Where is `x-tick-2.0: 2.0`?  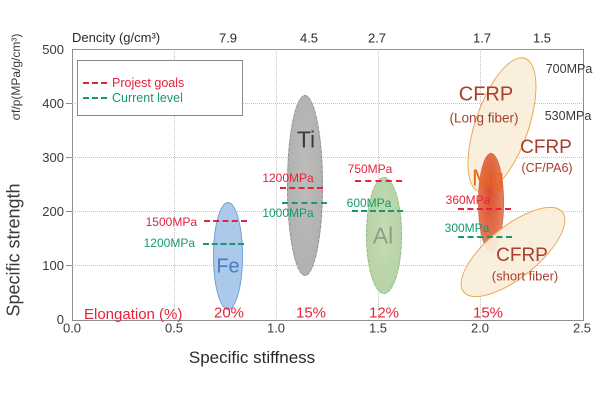
x-tick-2.0: 2.0 is located at coordinates (480, 328).